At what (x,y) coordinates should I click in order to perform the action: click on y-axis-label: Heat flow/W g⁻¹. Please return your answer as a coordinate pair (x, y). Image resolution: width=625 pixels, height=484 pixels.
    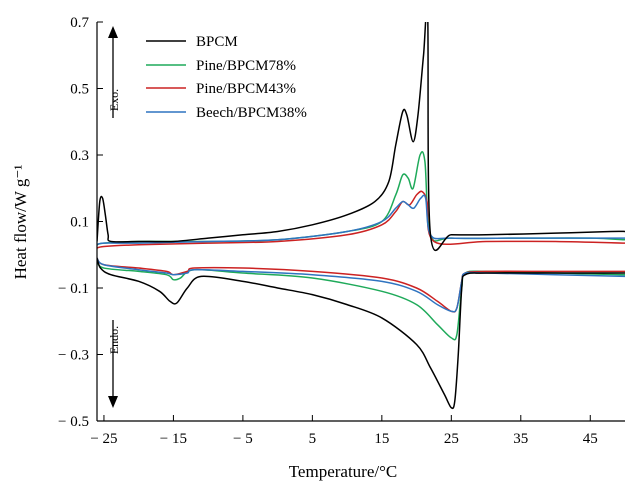
    Looking at the image, I should click on (20, 222).